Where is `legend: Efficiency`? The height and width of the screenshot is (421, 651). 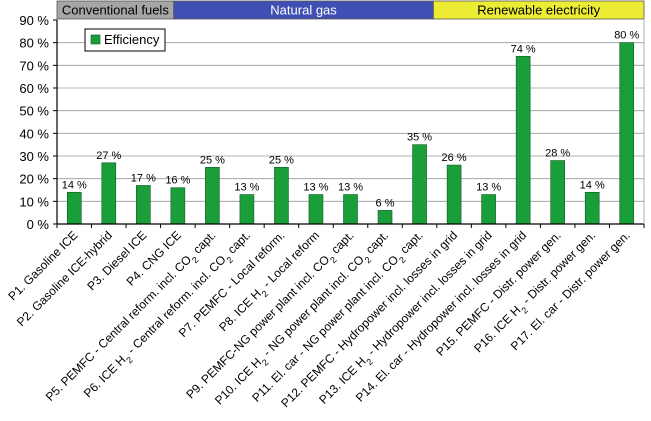
legend: Efficiency is located at coordinates (125, 40).